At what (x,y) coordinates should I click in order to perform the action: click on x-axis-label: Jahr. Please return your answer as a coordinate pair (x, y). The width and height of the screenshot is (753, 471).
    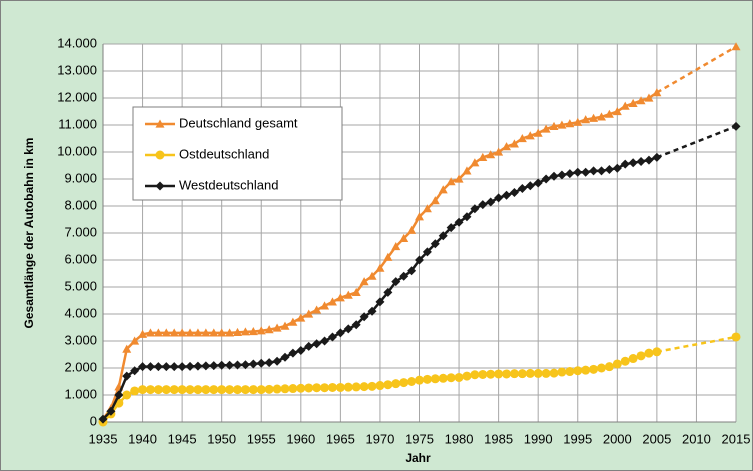
    Looking at the image, I should click on (418, 458).